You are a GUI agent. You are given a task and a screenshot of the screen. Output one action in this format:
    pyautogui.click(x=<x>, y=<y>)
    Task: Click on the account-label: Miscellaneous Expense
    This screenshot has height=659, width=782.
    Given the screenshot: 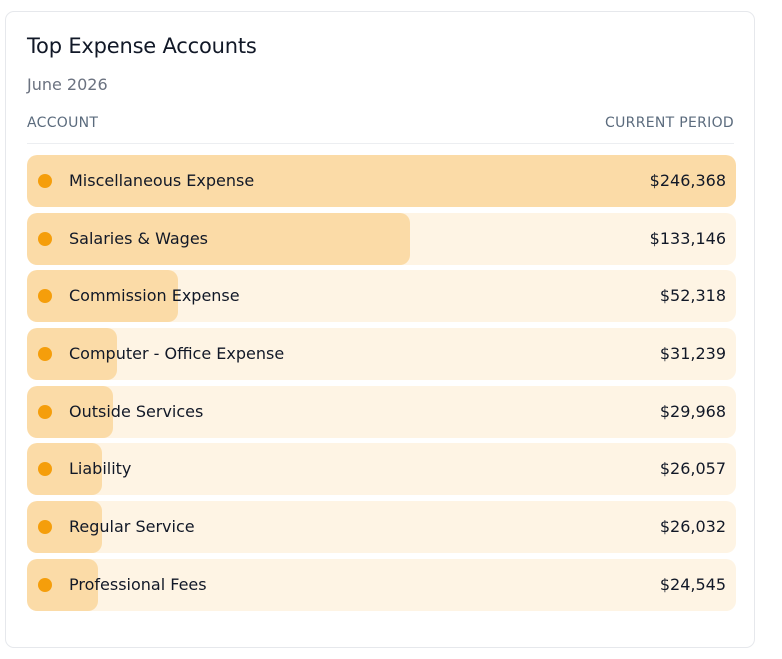 What is the action you would take?
    pyautogui.click(x=162, y=180)
    